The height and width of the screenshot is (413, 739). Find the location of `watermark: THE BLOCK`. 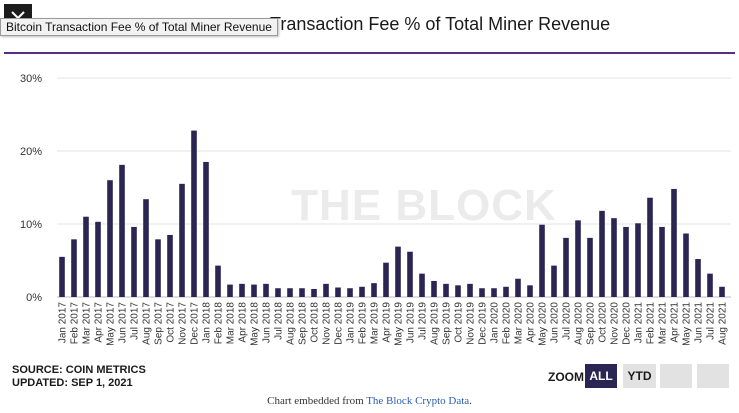

watermark: THE BLOCK is located at coordinates (424, 205).